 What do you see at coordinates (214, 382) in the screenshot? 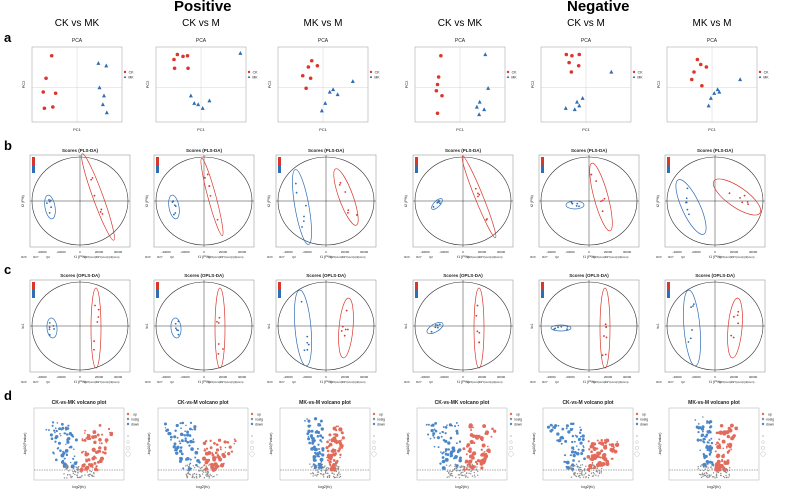
I see `score-footer-label: R2X(cum)` at bounding box center [214, 382].